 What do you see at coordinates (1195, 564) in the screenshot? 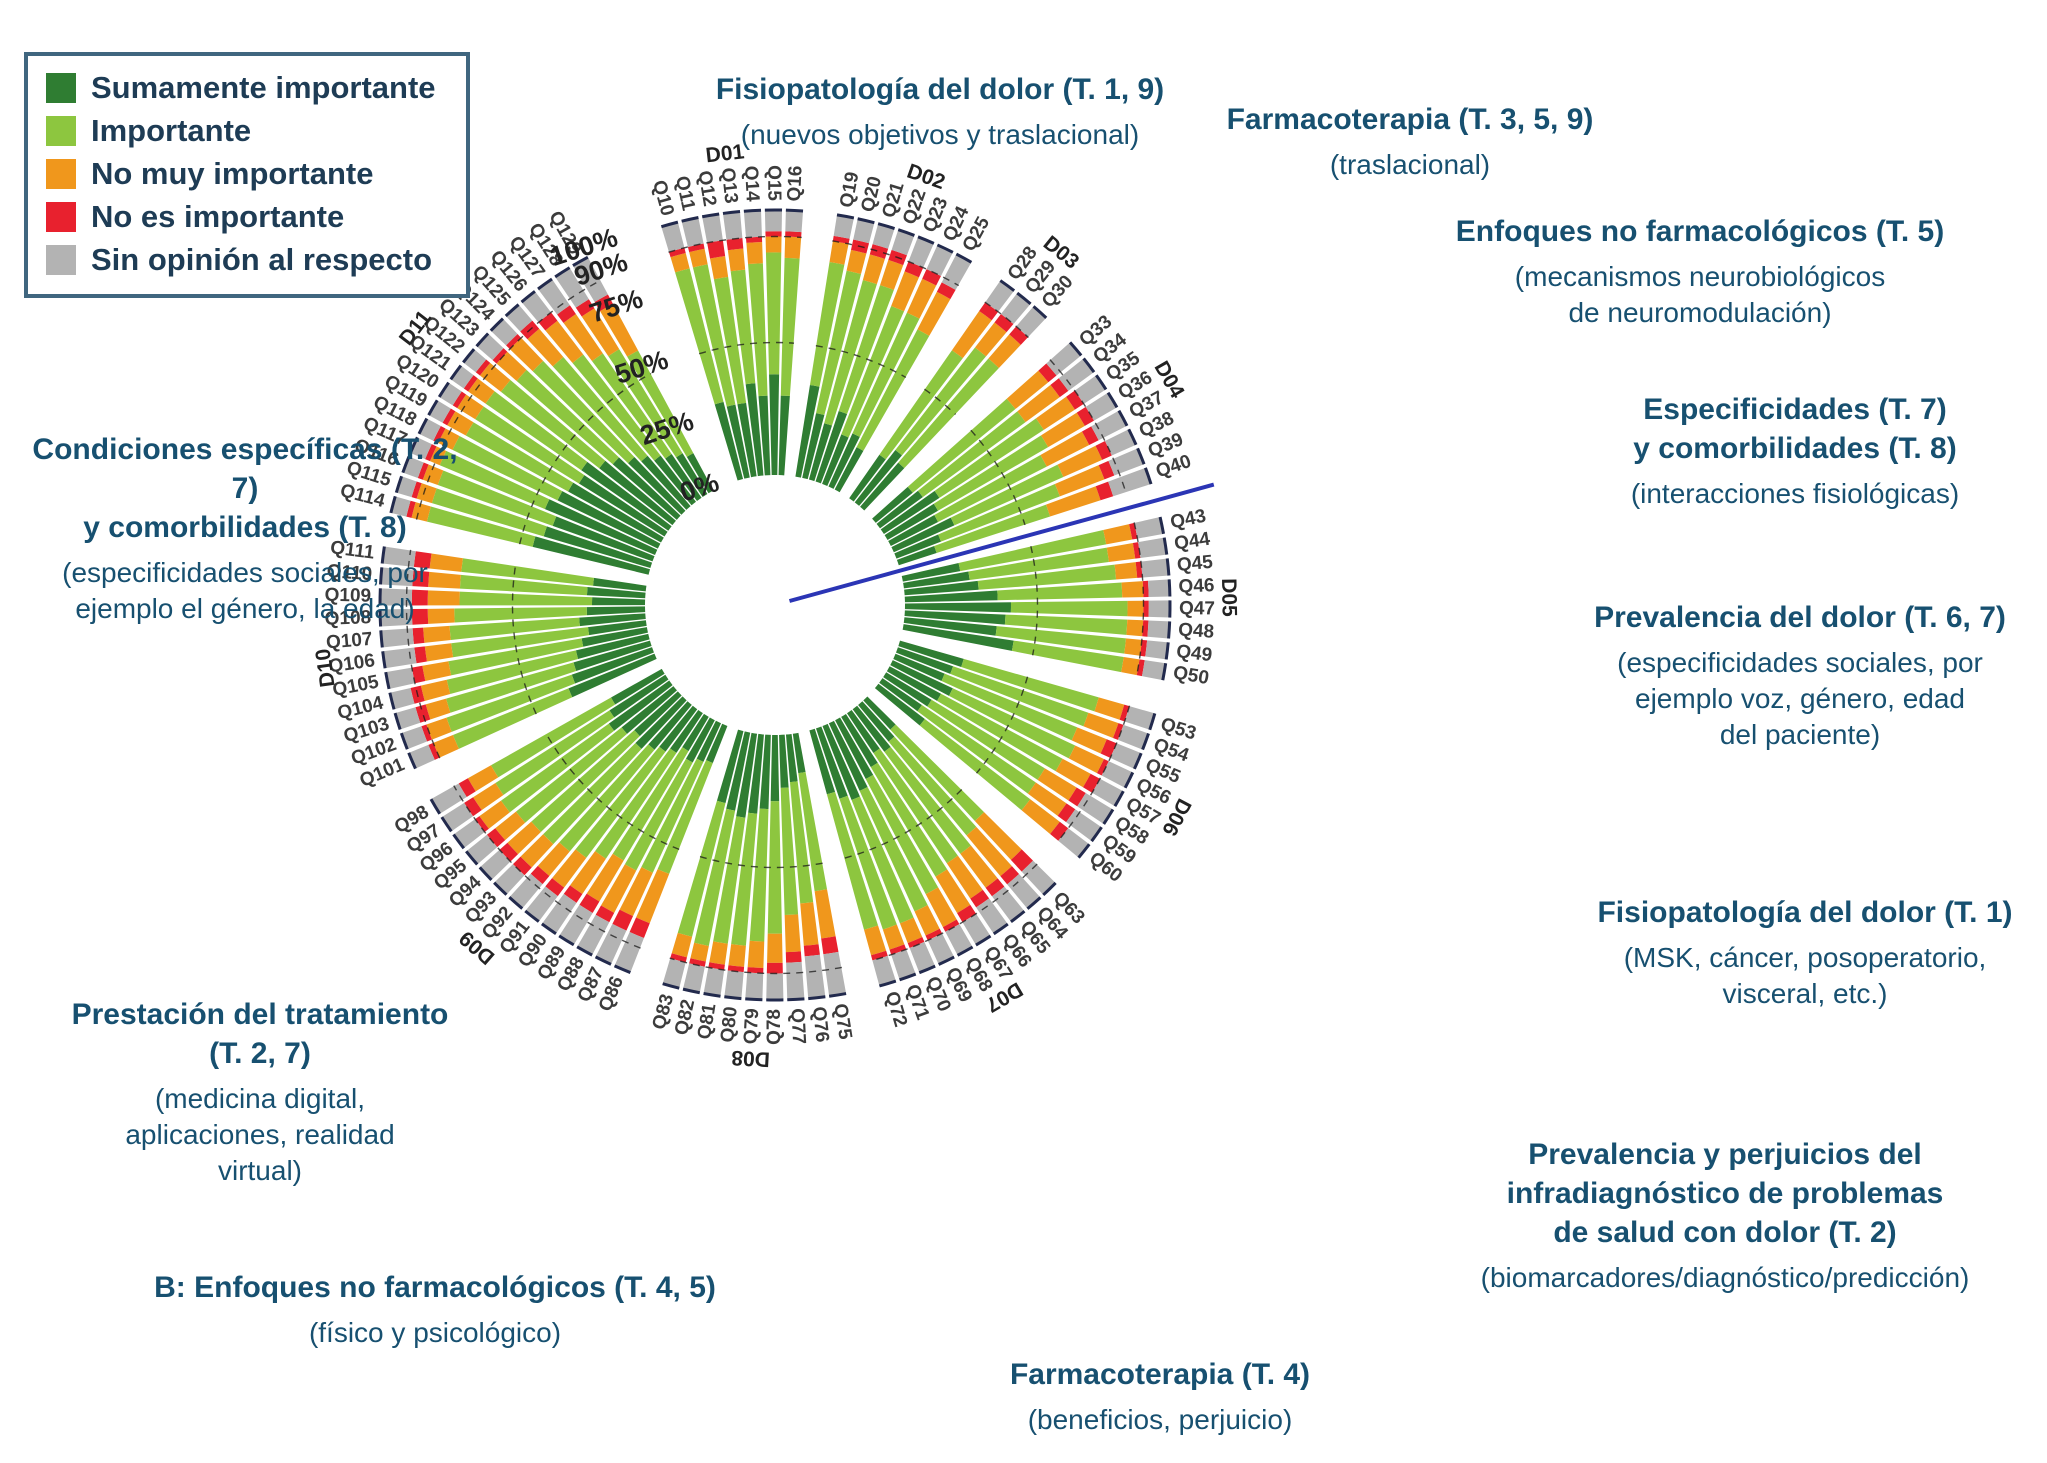
I see `question-label: Q45` at bounding box center [1195, 564].